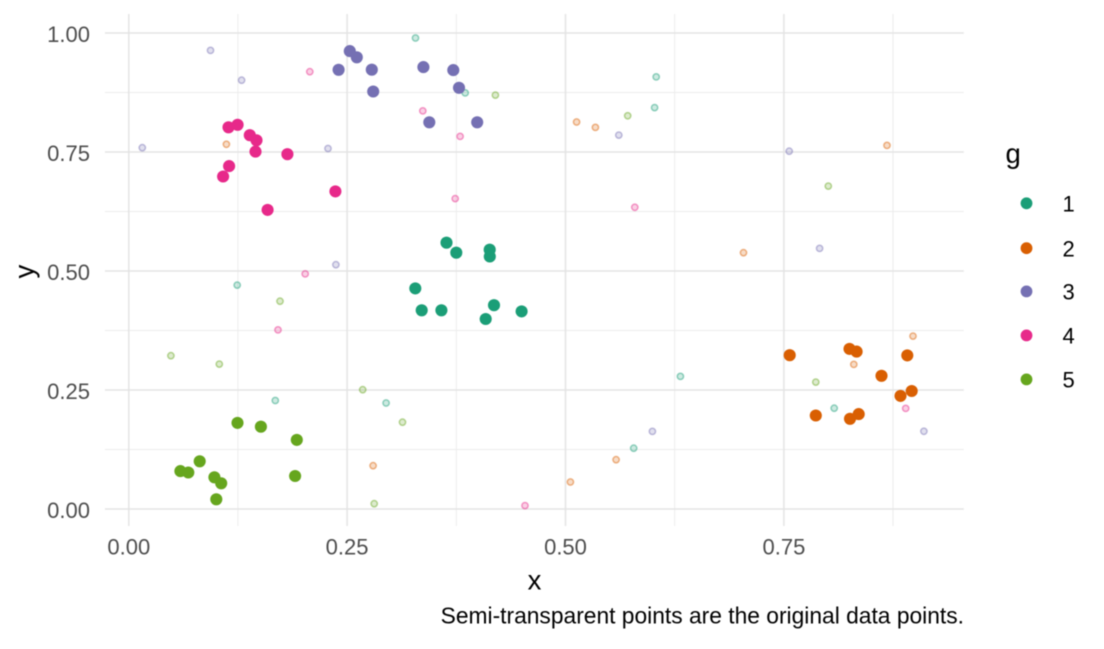  Describe the element at coordinates (535, 580) in the screenshot. I see `svg-text: x` at that location.